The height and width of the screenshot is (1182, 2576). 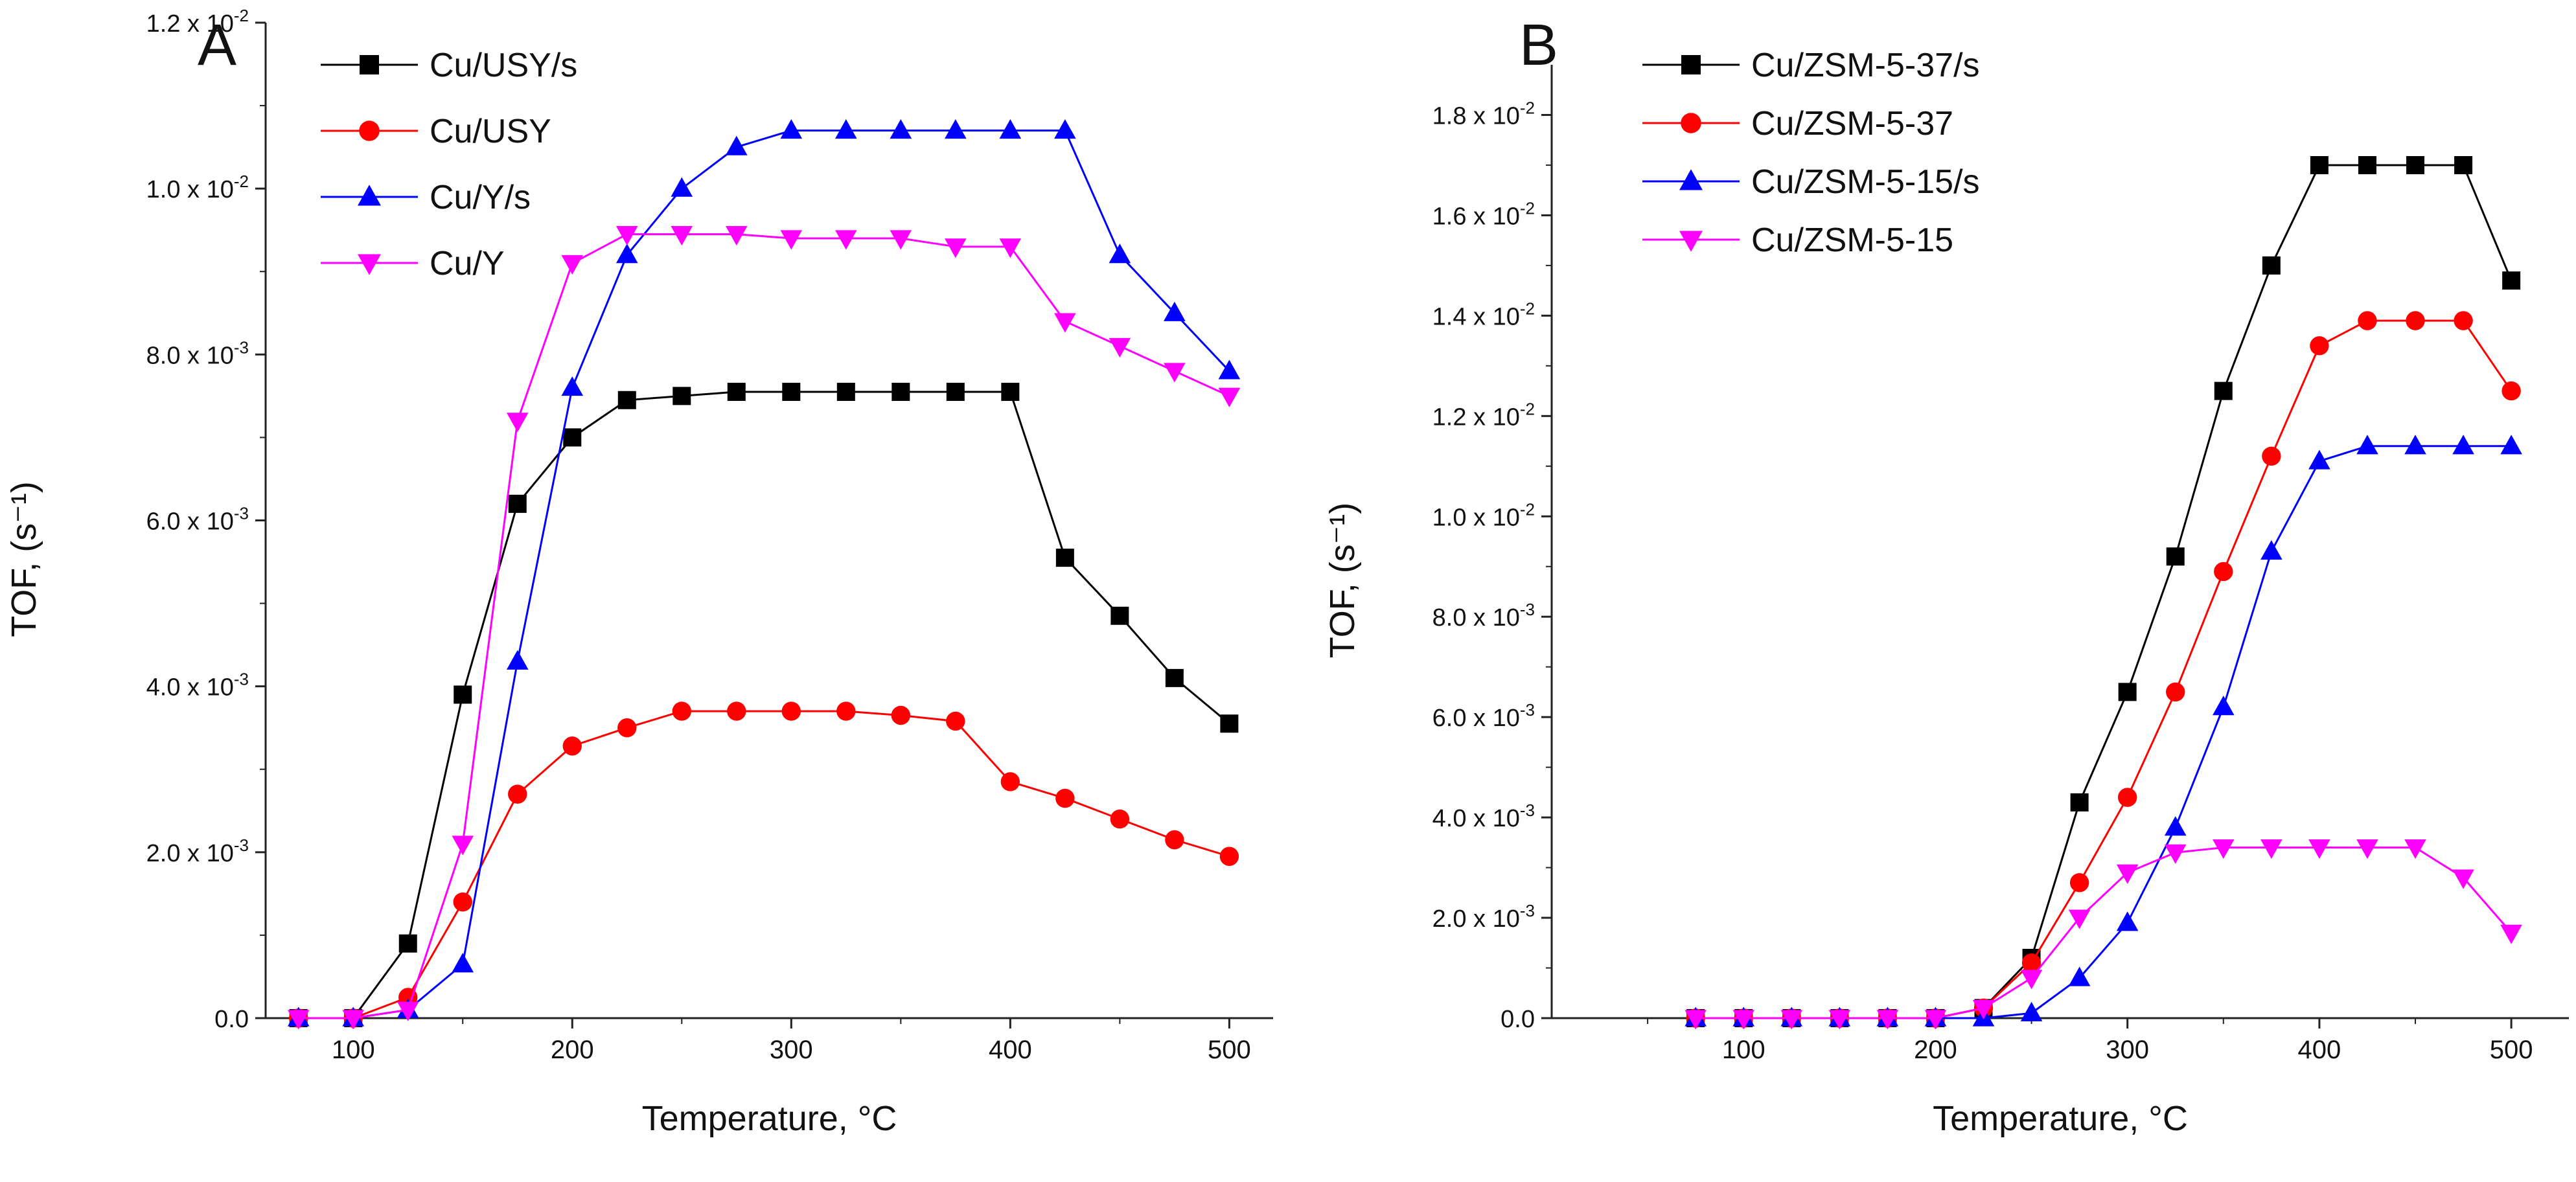 What do you see at coordinates (197, 188) in the screenshot?
I see `y-tick-label: 1.0 x 10⁻²` at bounding box center [197, 188].